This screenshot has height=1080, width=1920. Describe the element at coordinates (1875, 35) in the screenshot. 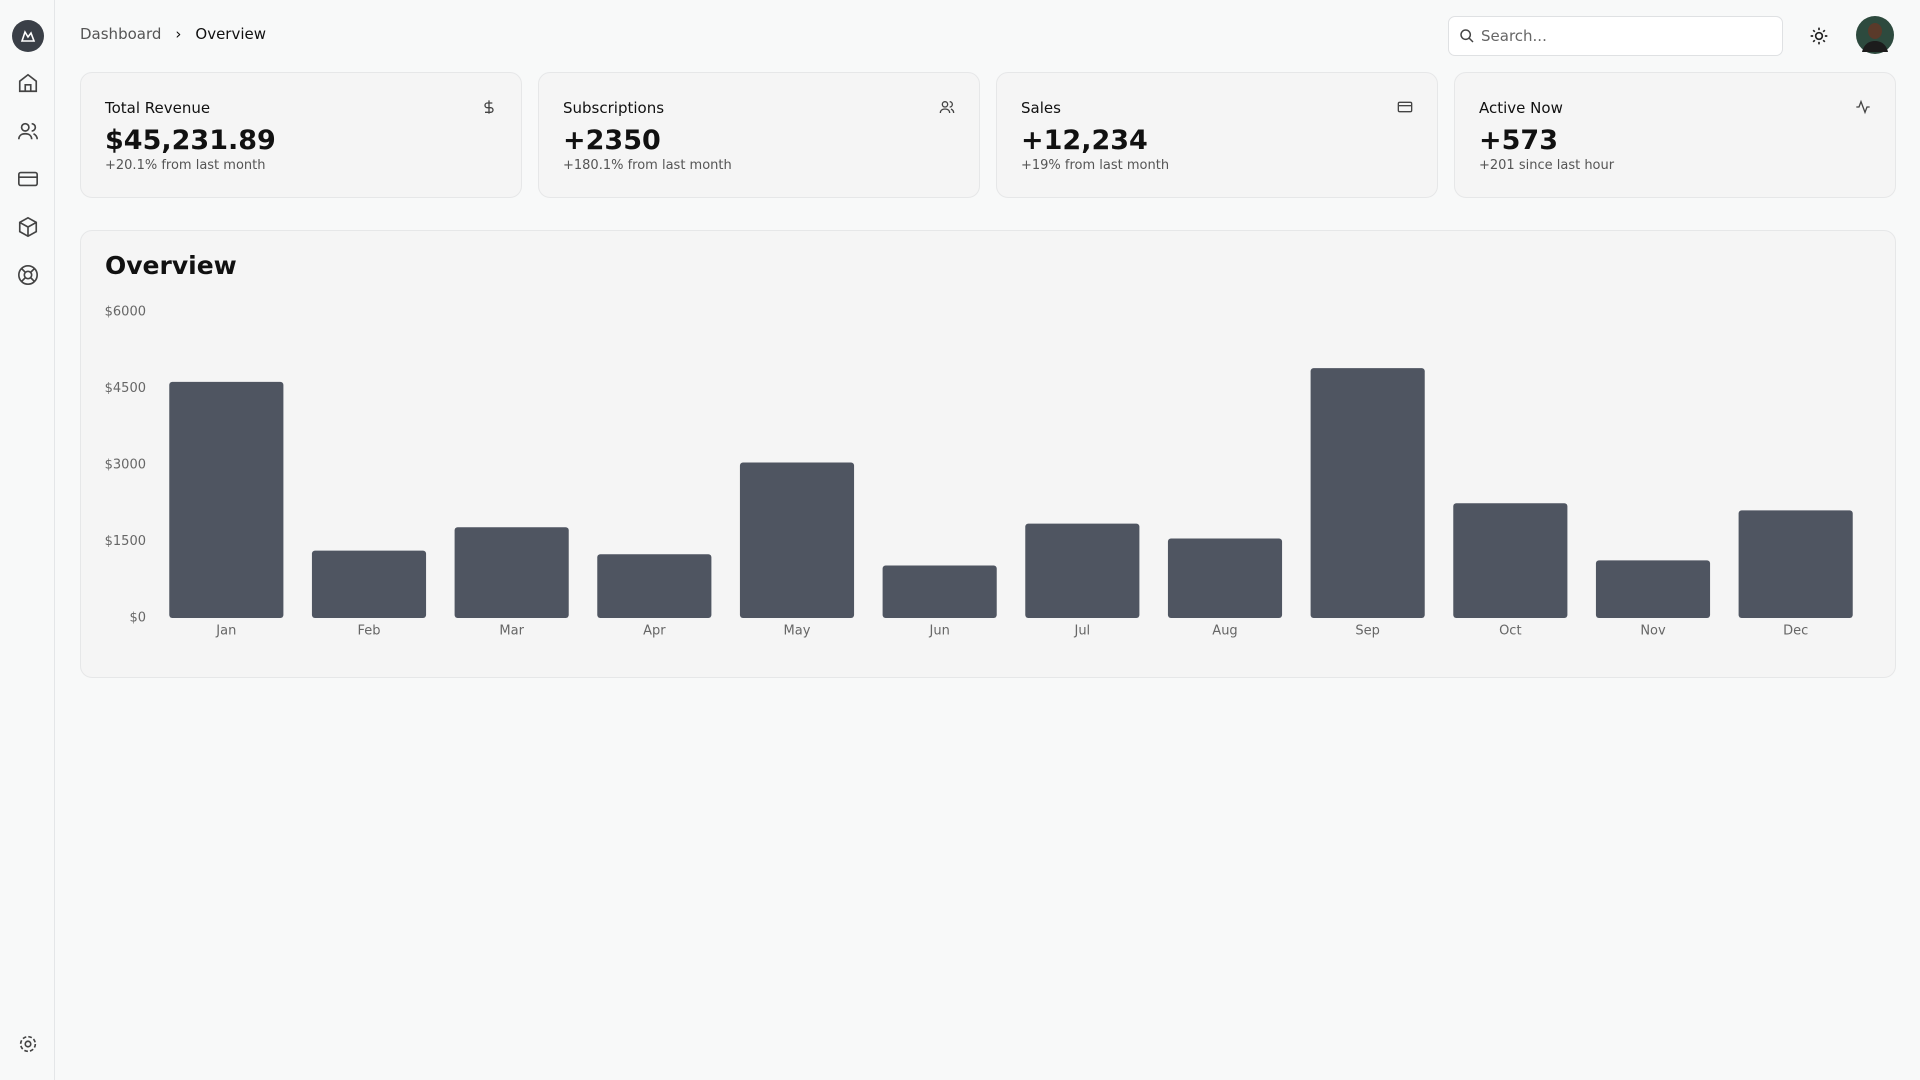

I see `avatar` at that location.